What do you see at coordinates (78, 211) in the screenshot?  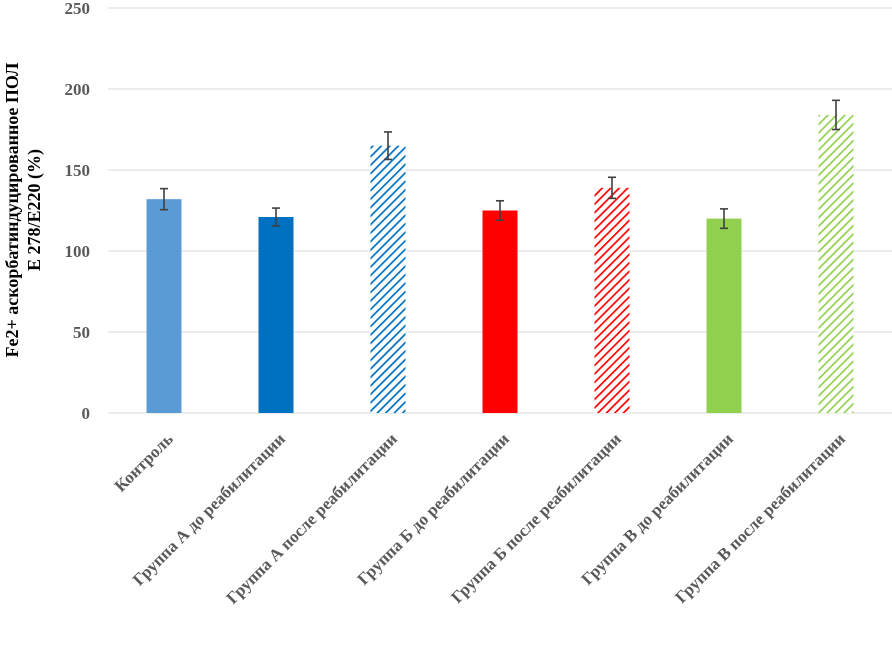 I see `y-axis-ticks: 0 50 100 150 200 250` at bounding box center [78, 211].